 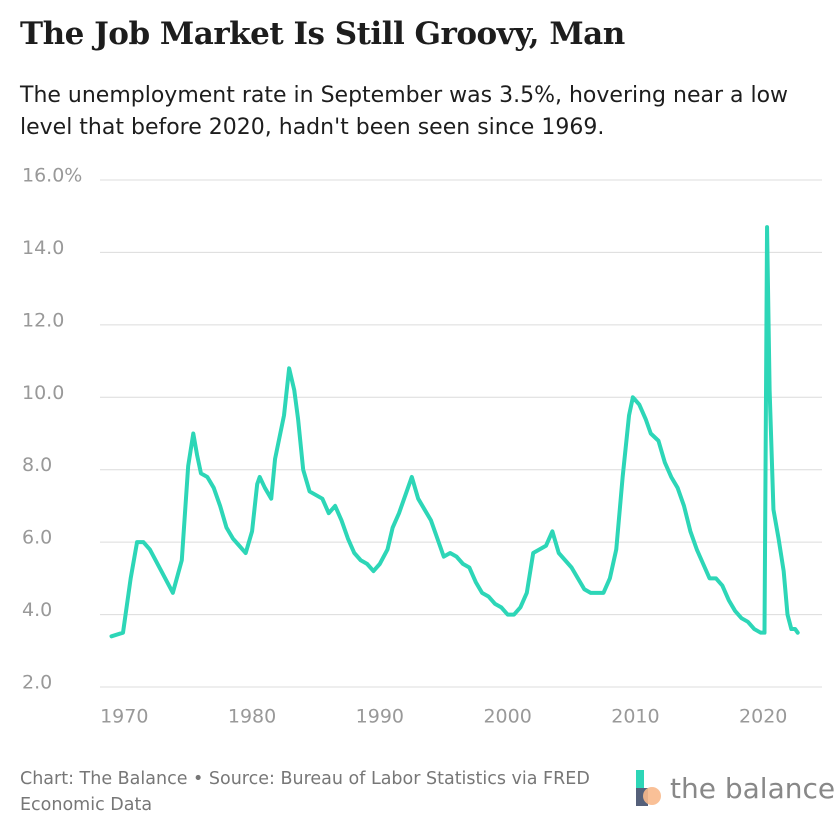 What do you see at coordinates (322, 34) in the screenshot?
I see `chart-title: The Job Market Is Still Groovy, Man` at bounding box center [322, 34].